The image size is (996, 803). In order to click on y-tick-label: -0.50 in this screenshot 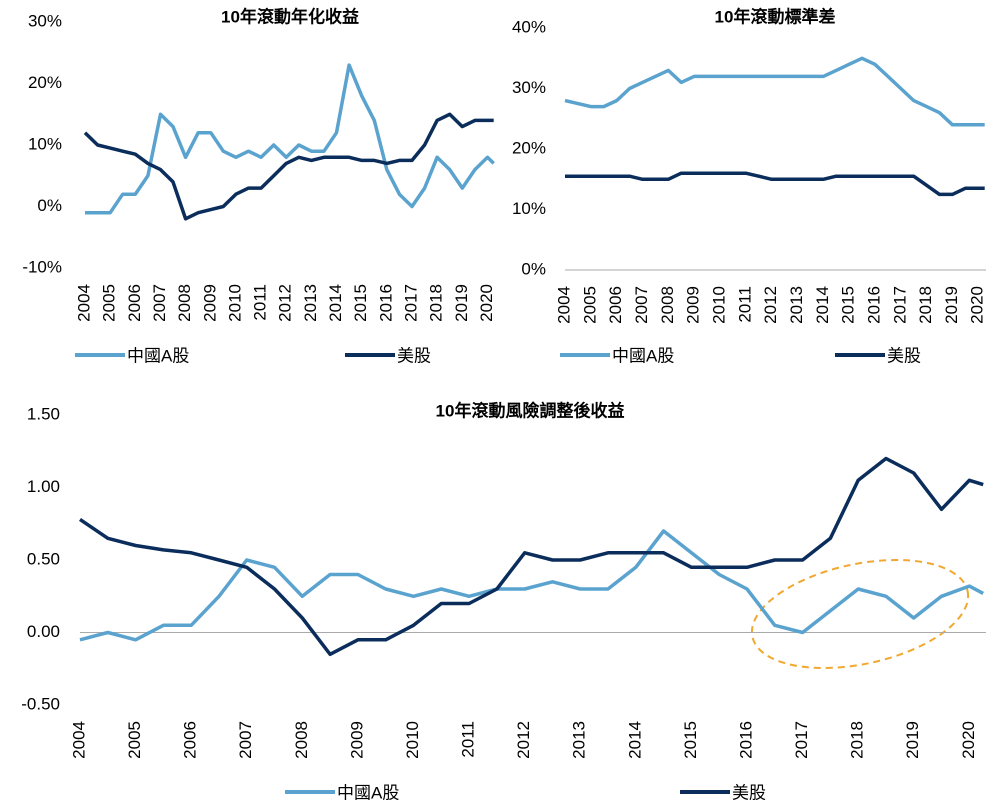, I will do `click(40, 703)`.